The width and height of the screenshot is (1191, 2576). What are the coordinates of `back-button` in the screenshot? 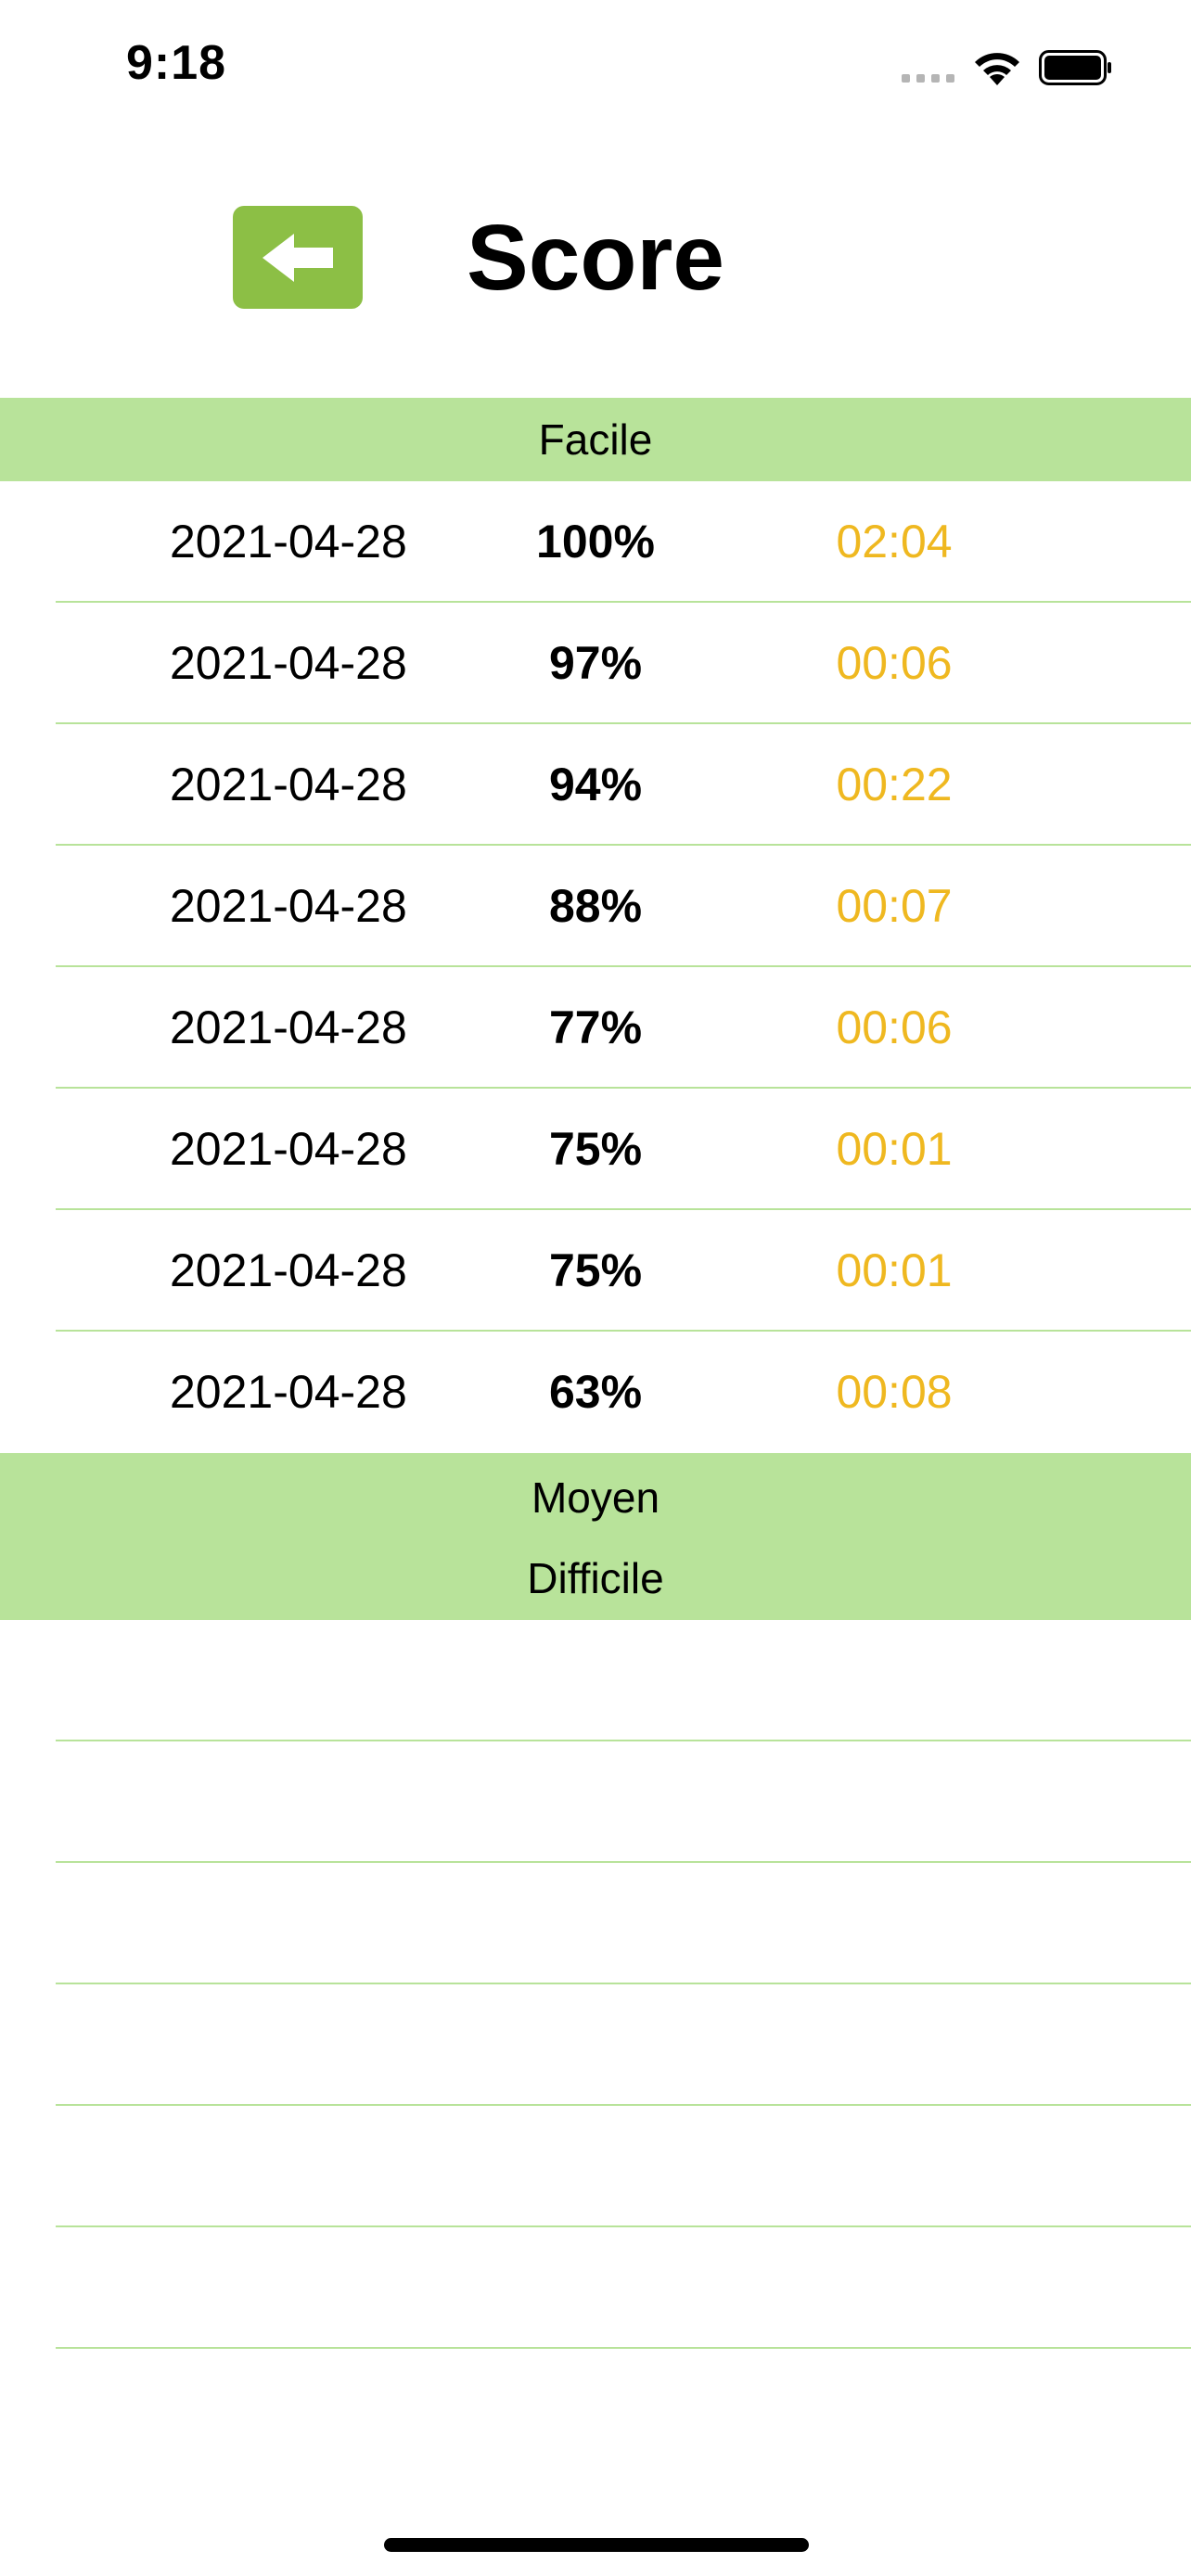 It's located at (298, 257).